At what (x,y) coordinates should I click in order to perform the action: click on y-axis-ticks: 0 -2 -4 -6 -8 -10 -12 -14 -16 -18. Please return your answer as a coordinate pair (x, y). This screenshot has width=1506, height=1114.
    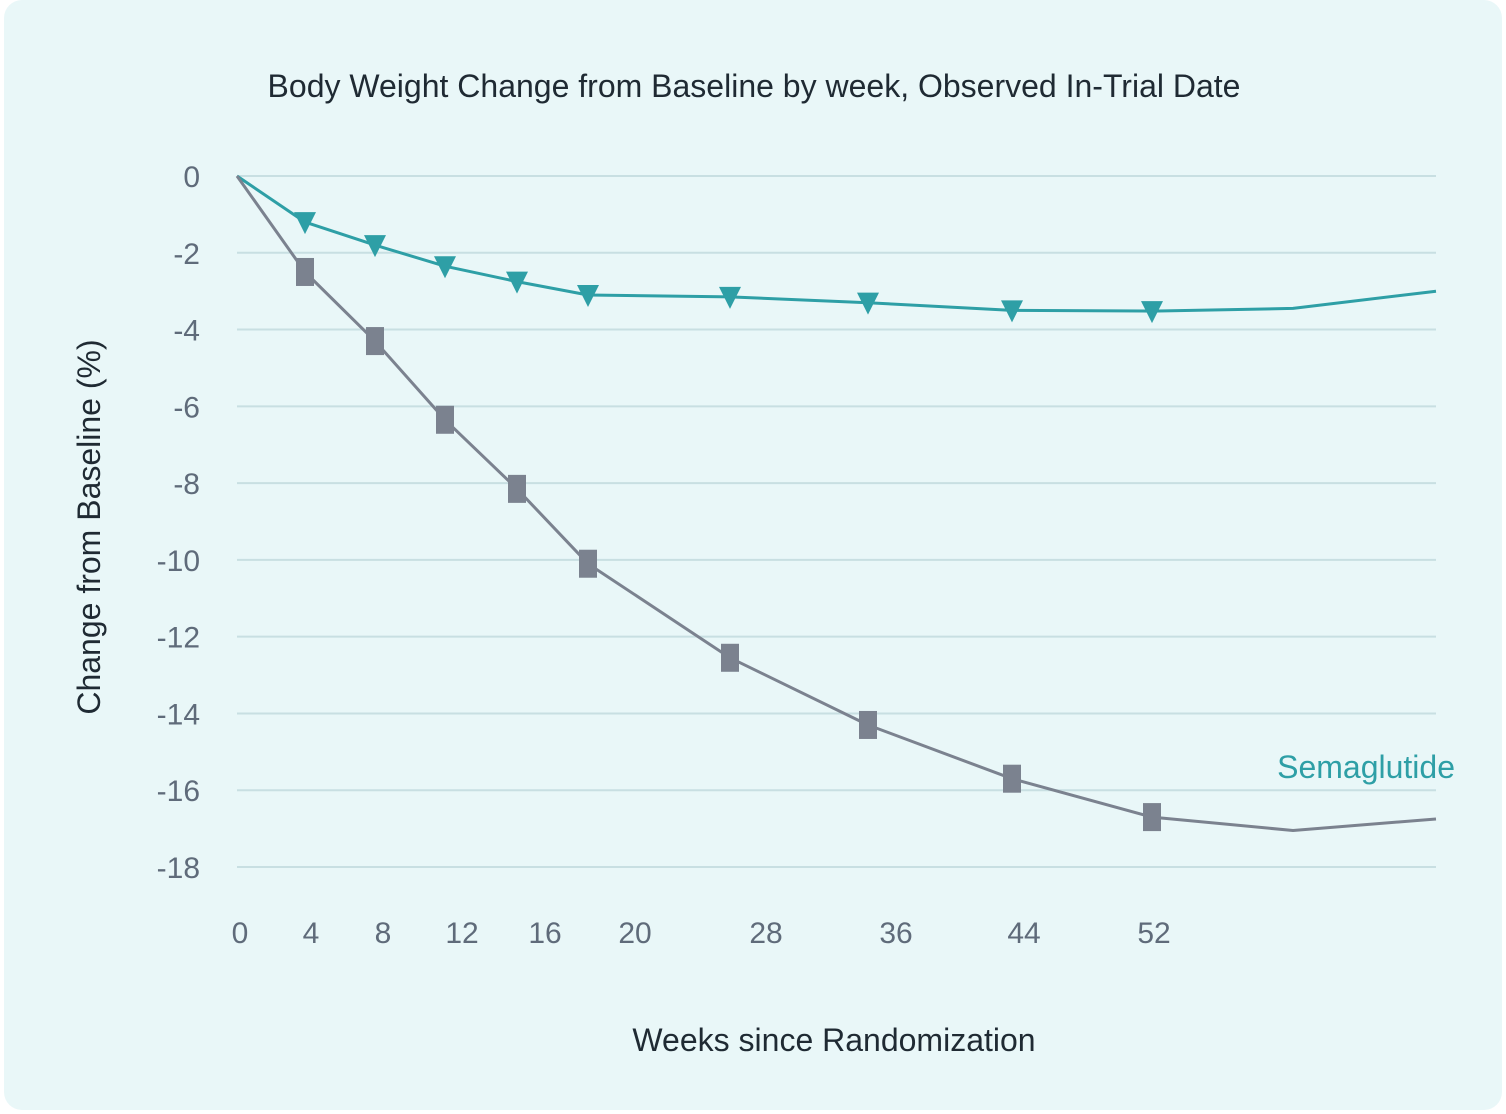
    Looking at the image, I should click on (178, 523).